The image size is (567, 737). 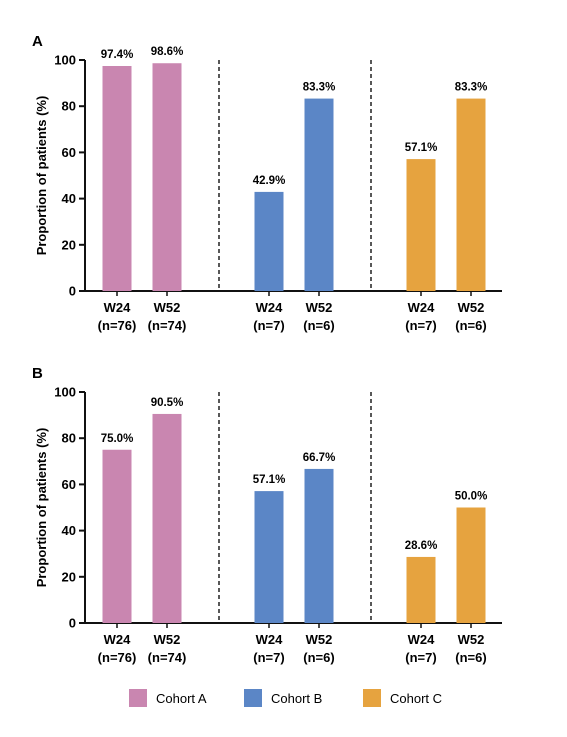 I want to click on data-label: 50.0%, so click(x=471, y=497).